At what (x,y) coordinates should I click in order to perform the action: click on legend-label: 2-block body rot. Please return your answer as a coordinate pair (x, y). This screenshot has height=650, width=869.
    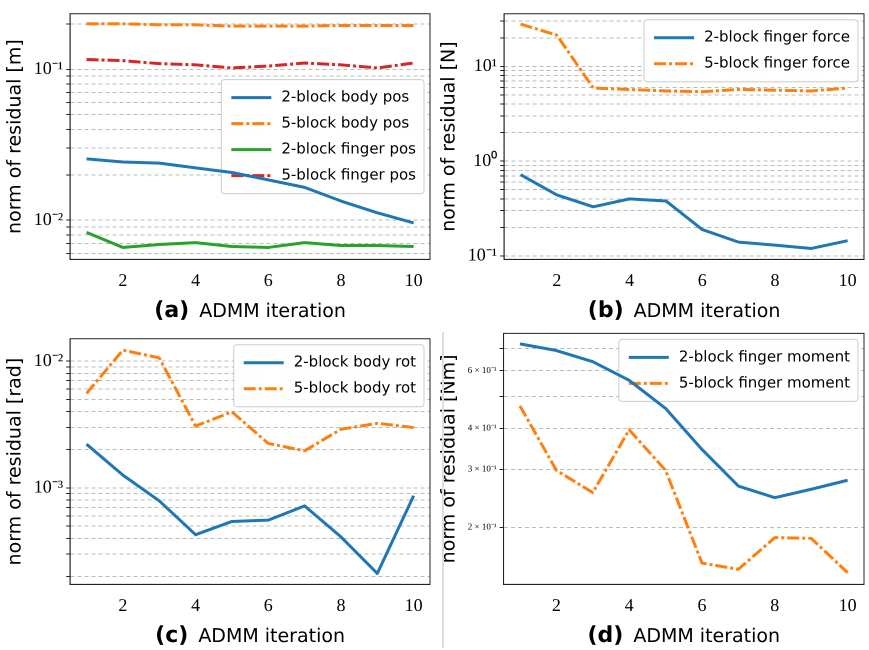
    Looking at the image, I should click on (355, 361).